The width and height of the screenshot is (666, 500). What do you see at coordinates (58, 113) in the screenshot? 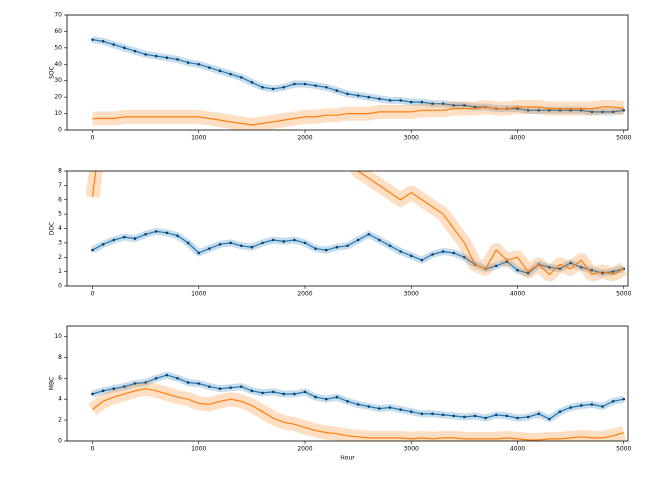
I see `y-tick-label: 10` at bounding box center [58, 113].